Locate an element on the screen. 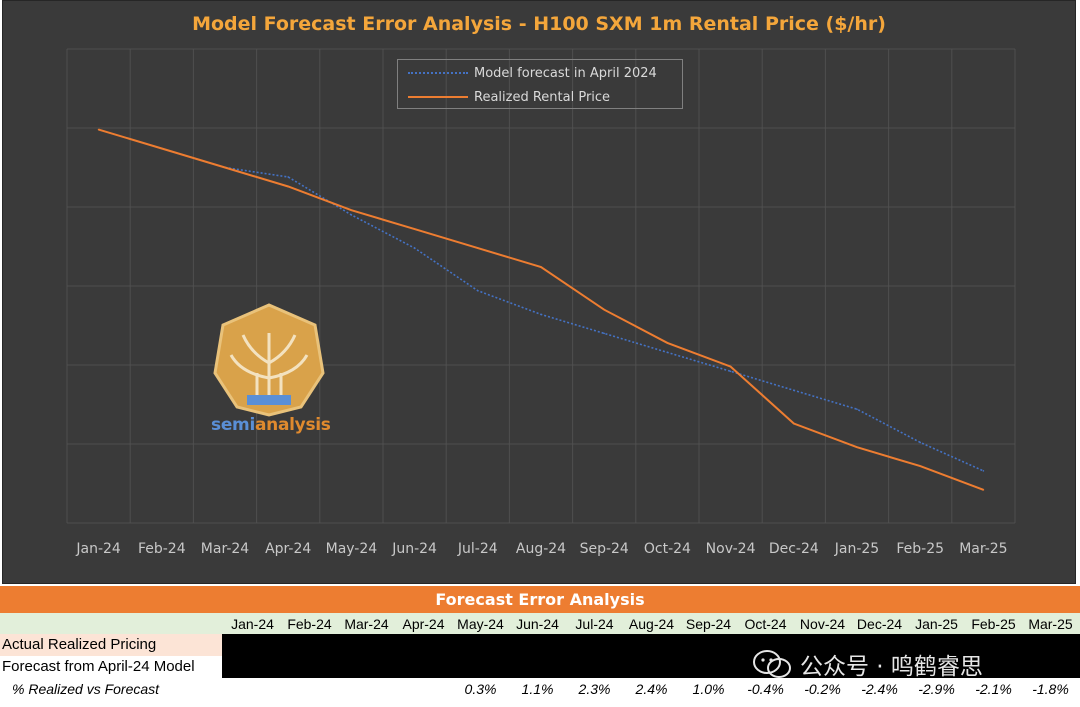  table-month-header: Oct-24 is located at coordinates (765, 624).